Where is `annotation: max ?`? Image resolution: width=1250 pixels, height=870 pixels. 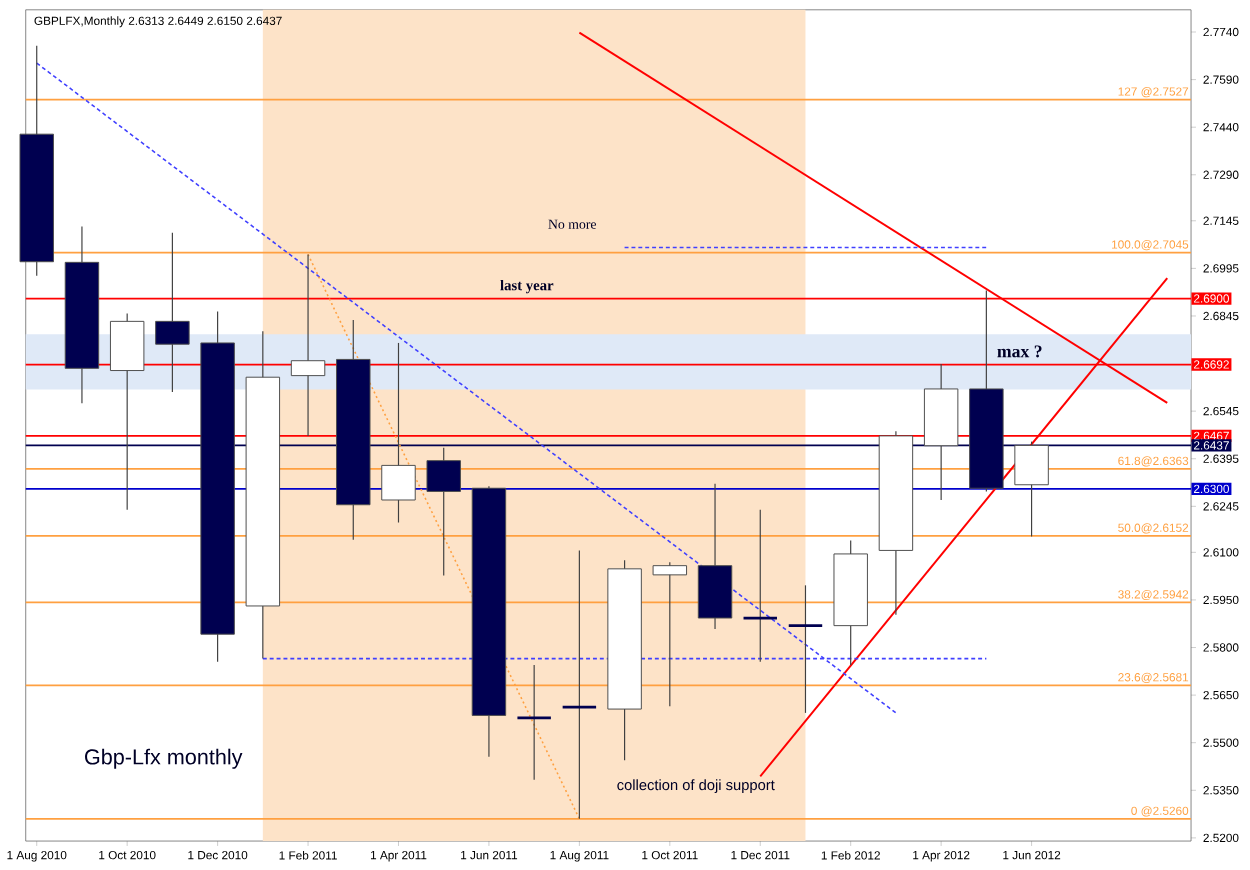 annotation: max ? is located at coordinates (1019, 351).